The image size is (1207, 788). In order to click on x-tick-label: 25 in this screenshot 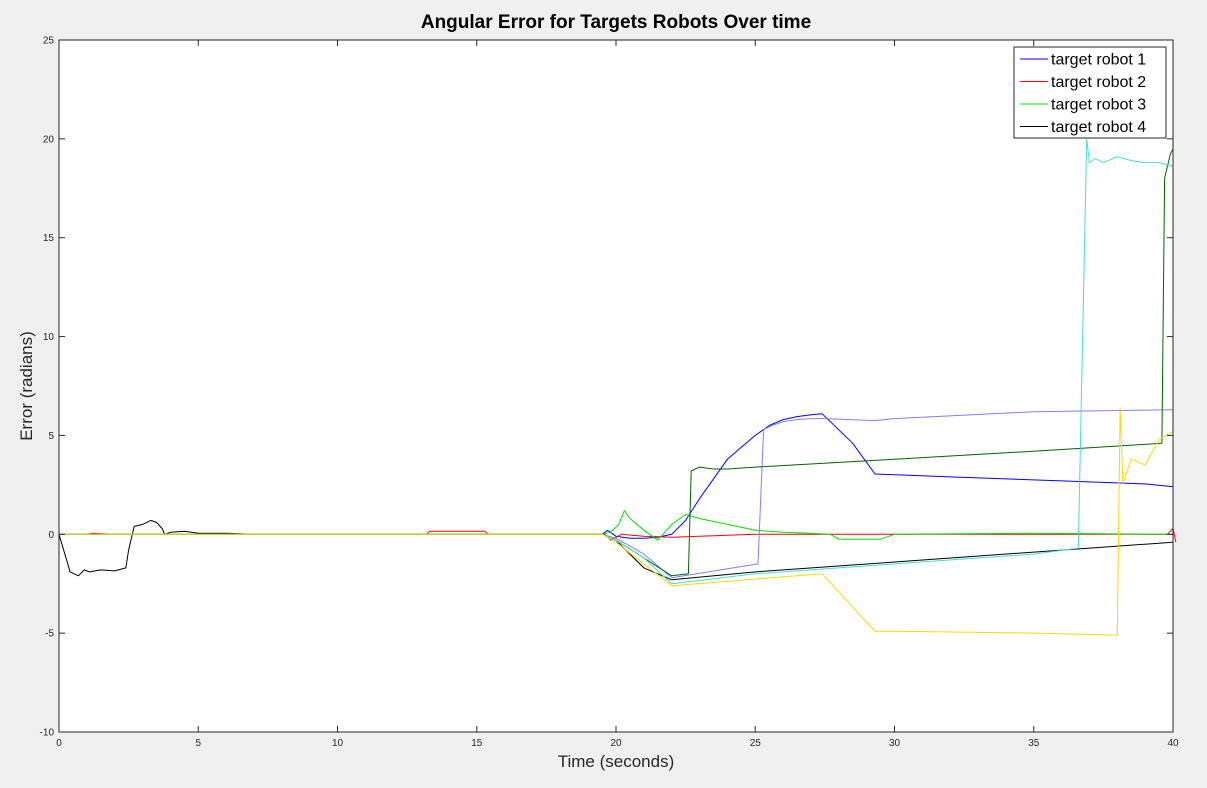, I will do `click(756, 743)`.